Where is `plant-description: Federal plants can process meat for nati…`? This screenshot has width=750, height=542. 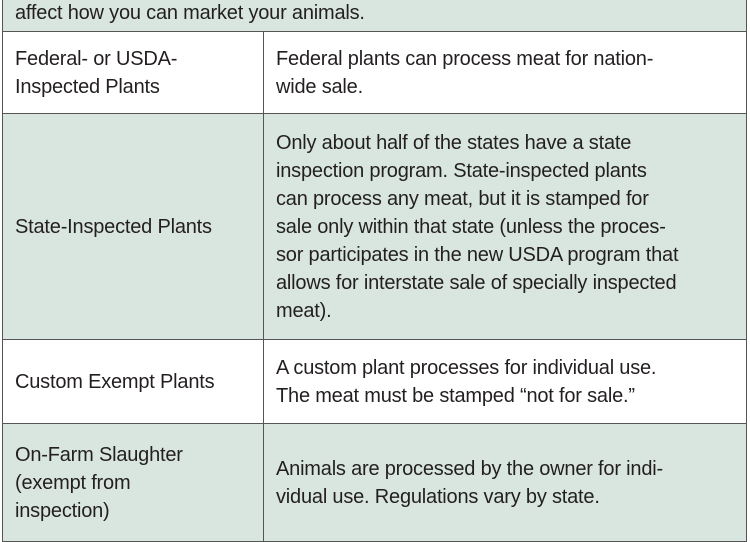
plant-description: Federal plants can process meat for nati… is located at coordinates (505, 72).